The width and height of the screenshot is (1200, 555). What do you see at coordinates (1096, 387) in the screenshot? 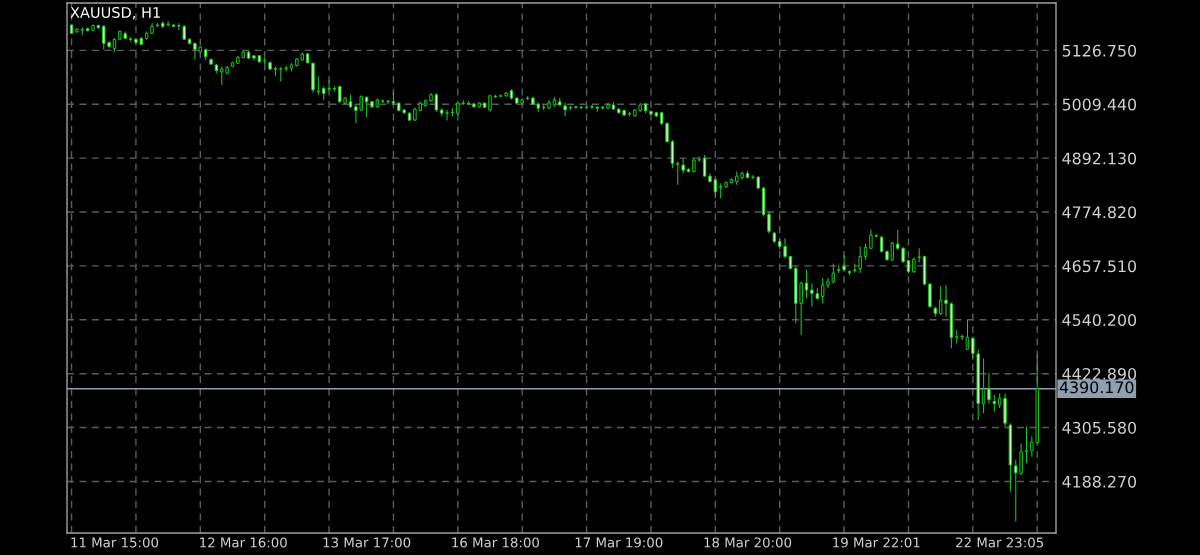
I see `ref-line-label: 4390.170` at bounding box center [1096, 387].